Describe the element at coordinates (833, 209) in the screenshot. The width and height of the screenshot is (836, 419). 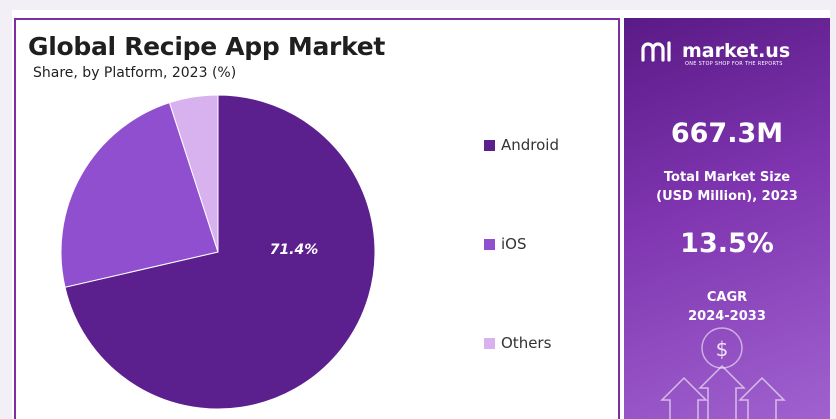
I see `outer-frame-right` at that location.